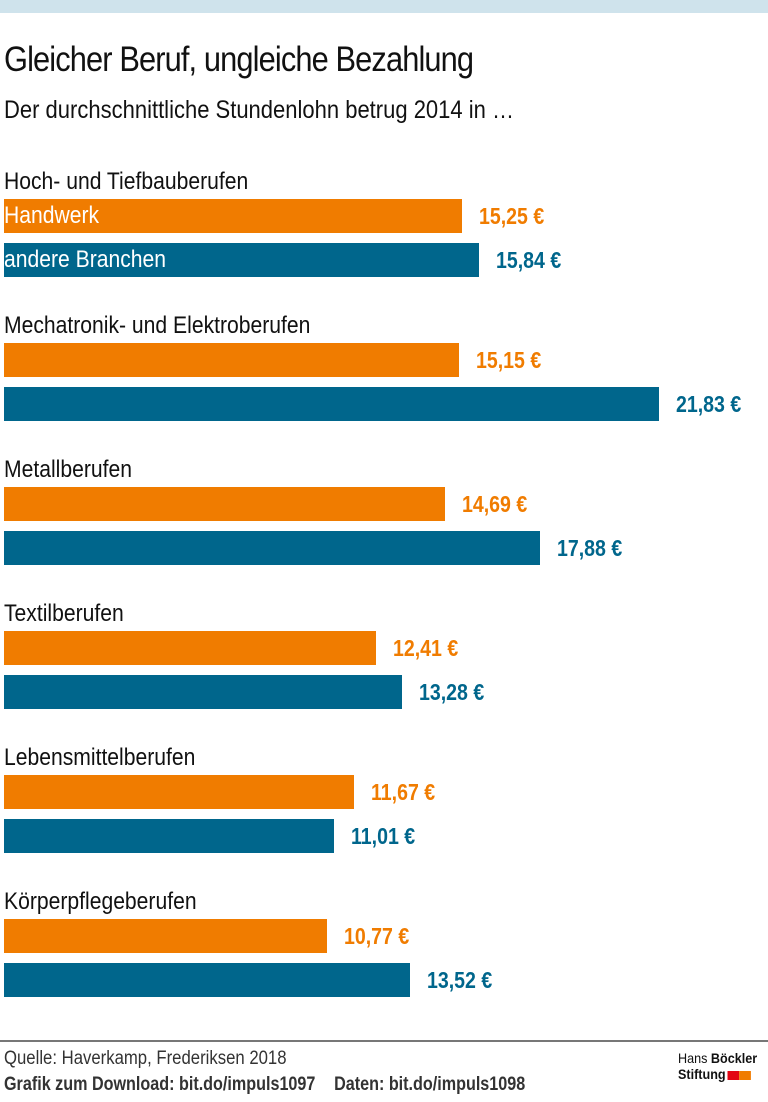  I want to click on footer-divider, so click(384, 1041).